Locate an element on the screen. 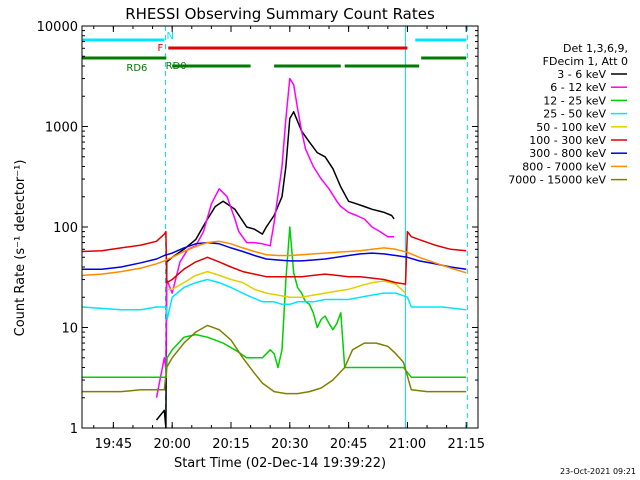 The width and height of the screenshot is (640, 480). x-tick-label-1: 20:00 is located at coordinates (171, 444).